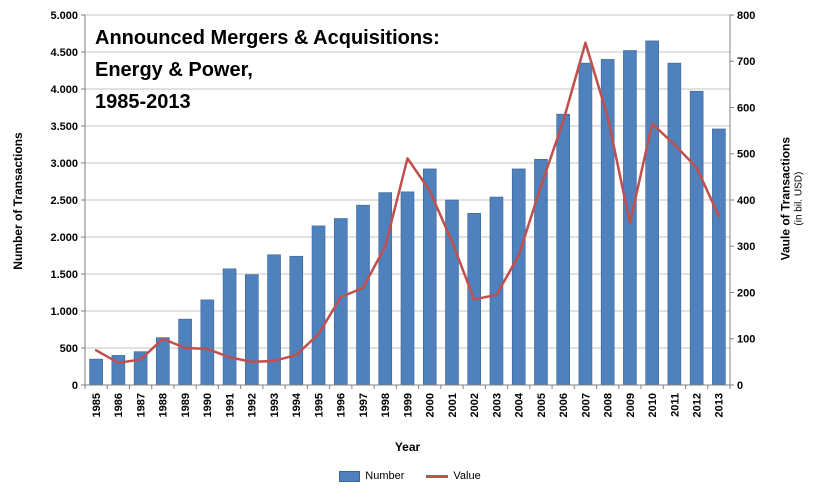 The image size is (820, 501). Describe the element at coordinates (475, 405) in the screenshot. I see `x-label-2002: 2002` at that location.